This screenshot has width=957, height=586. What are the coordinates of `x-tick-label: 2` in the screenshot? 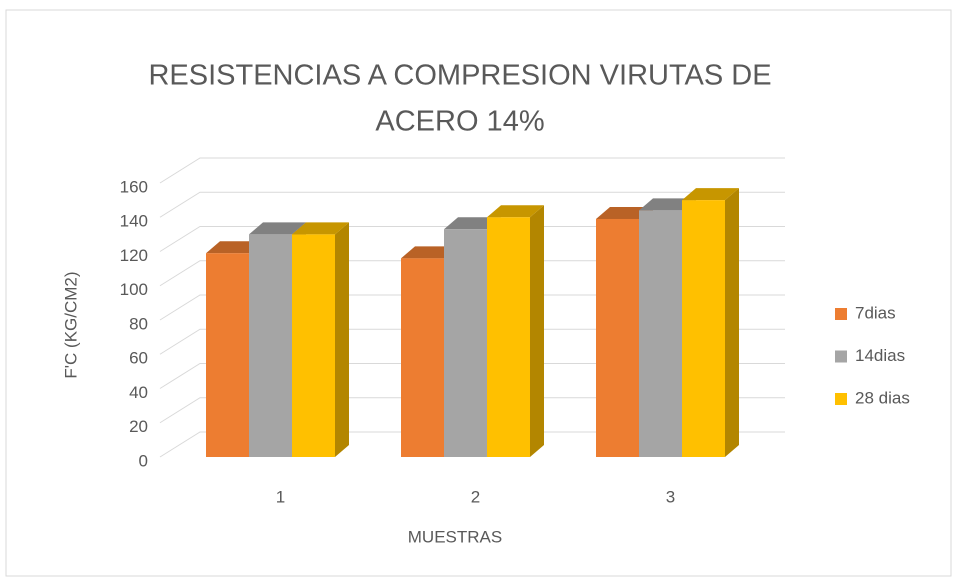 It's located at (475, 496).